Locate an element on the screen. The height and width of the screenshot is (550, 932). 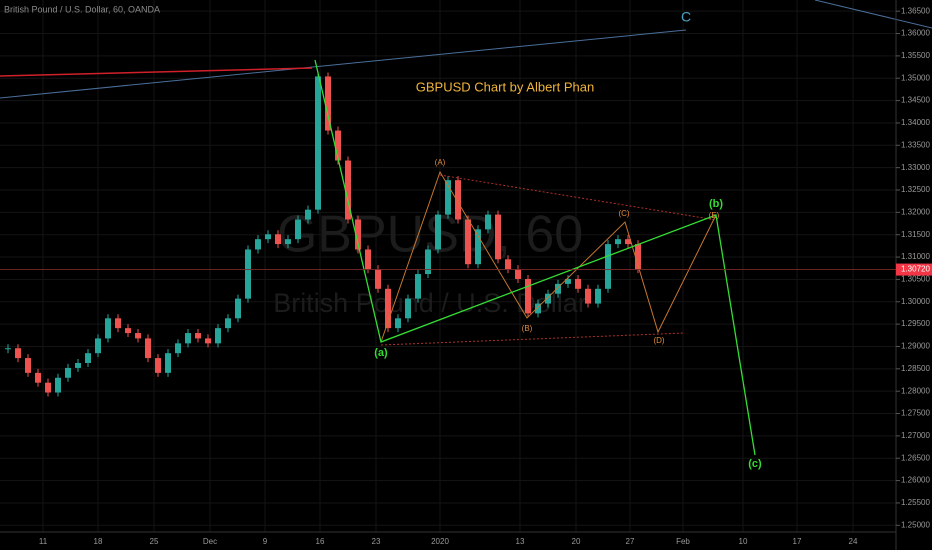
y-tick-label: 1.25500 is located at coordinates (915, 502).